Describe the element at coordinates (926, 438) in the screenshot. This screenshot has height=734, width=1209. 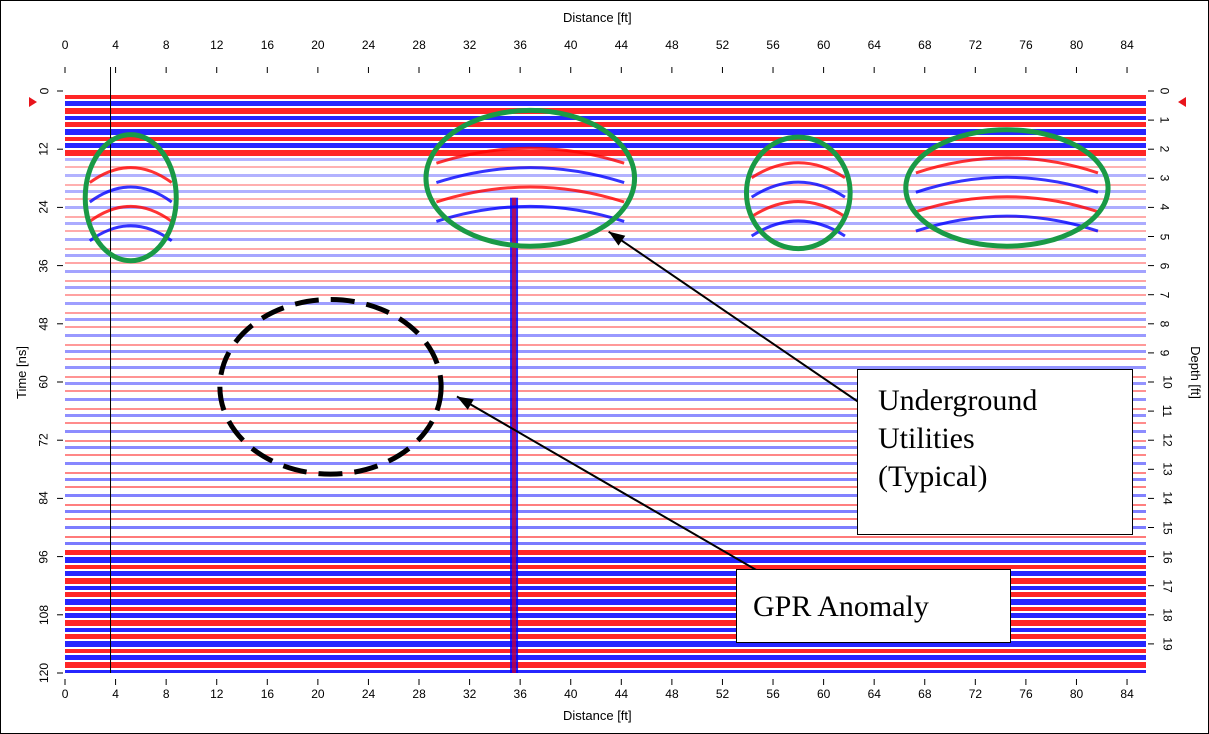
I see `callout-line-2: Utilities` at that location.